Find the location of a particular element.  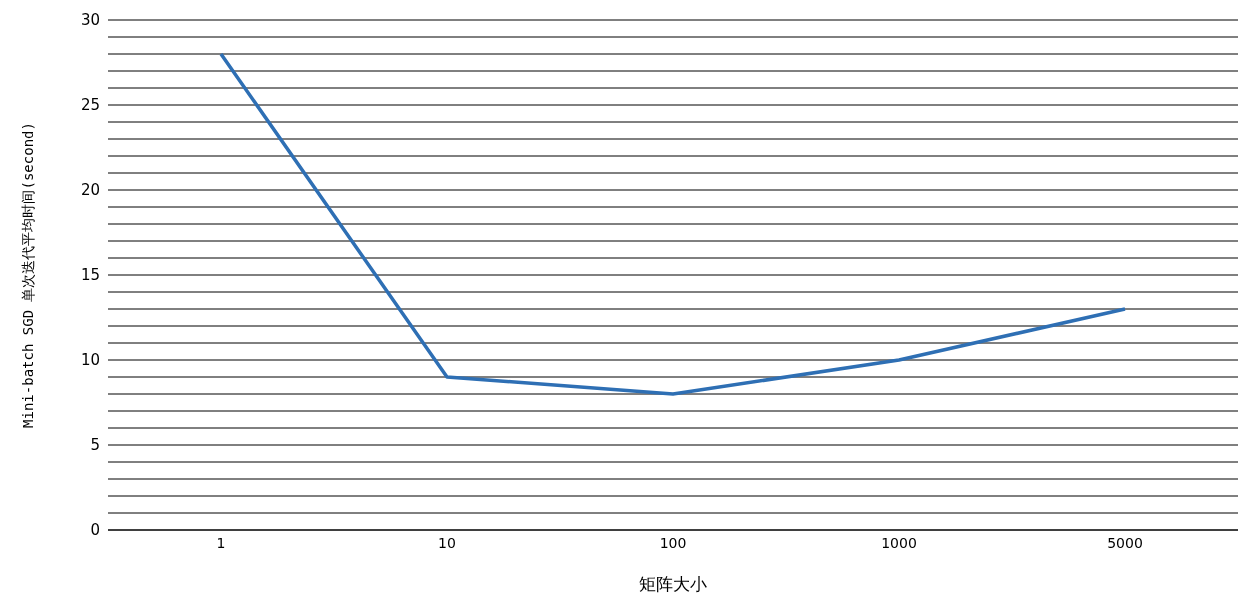

x-tick-label: 10 is located at coordinates (447, 542).